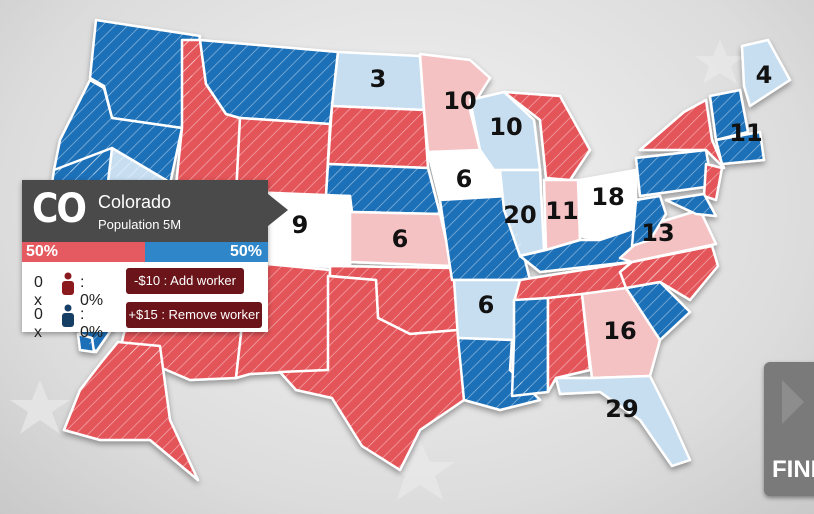 Image resolution: width=814 pixels, height=514 pixels. What do you see at coordinates (38, 323) in the screenshot?
I see `blue-worker-count: 0 x` at bounding box center [38, 323].